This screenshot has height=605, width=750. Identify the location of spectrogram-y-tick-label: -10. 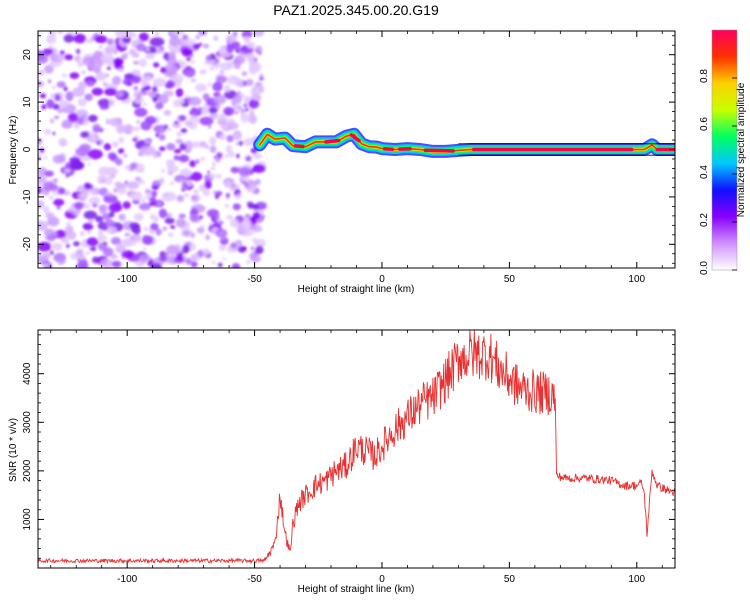
(27, 196).